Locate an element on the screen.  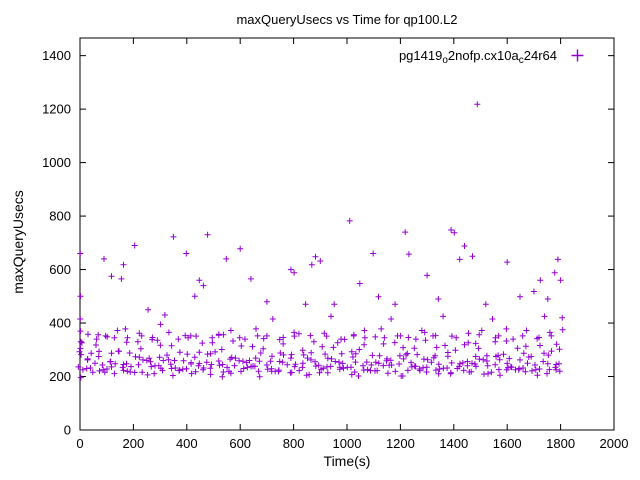
legend-marker-icon is located at coordinates (577, 55).